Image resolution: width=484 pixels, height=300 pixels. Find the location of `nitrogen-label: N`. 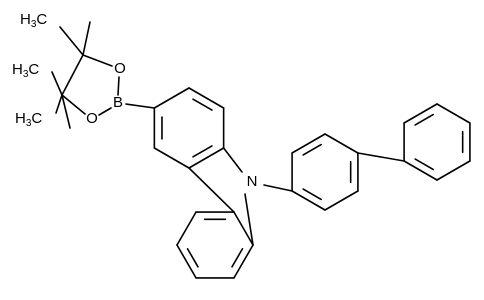

nitrogen-label: N is located at coordinates (252, 181).